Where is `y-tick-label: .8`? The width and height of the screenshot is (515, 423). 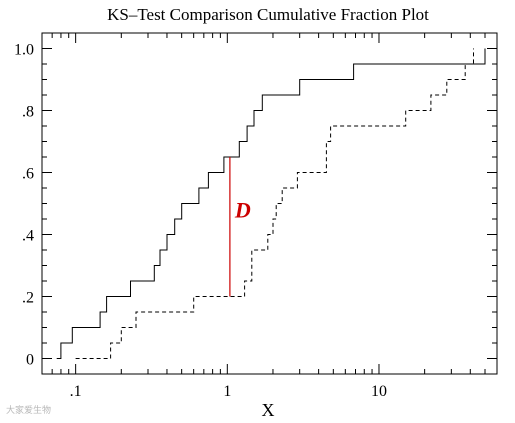 y-tick-label: .8 is located at coordinates (28, 112).